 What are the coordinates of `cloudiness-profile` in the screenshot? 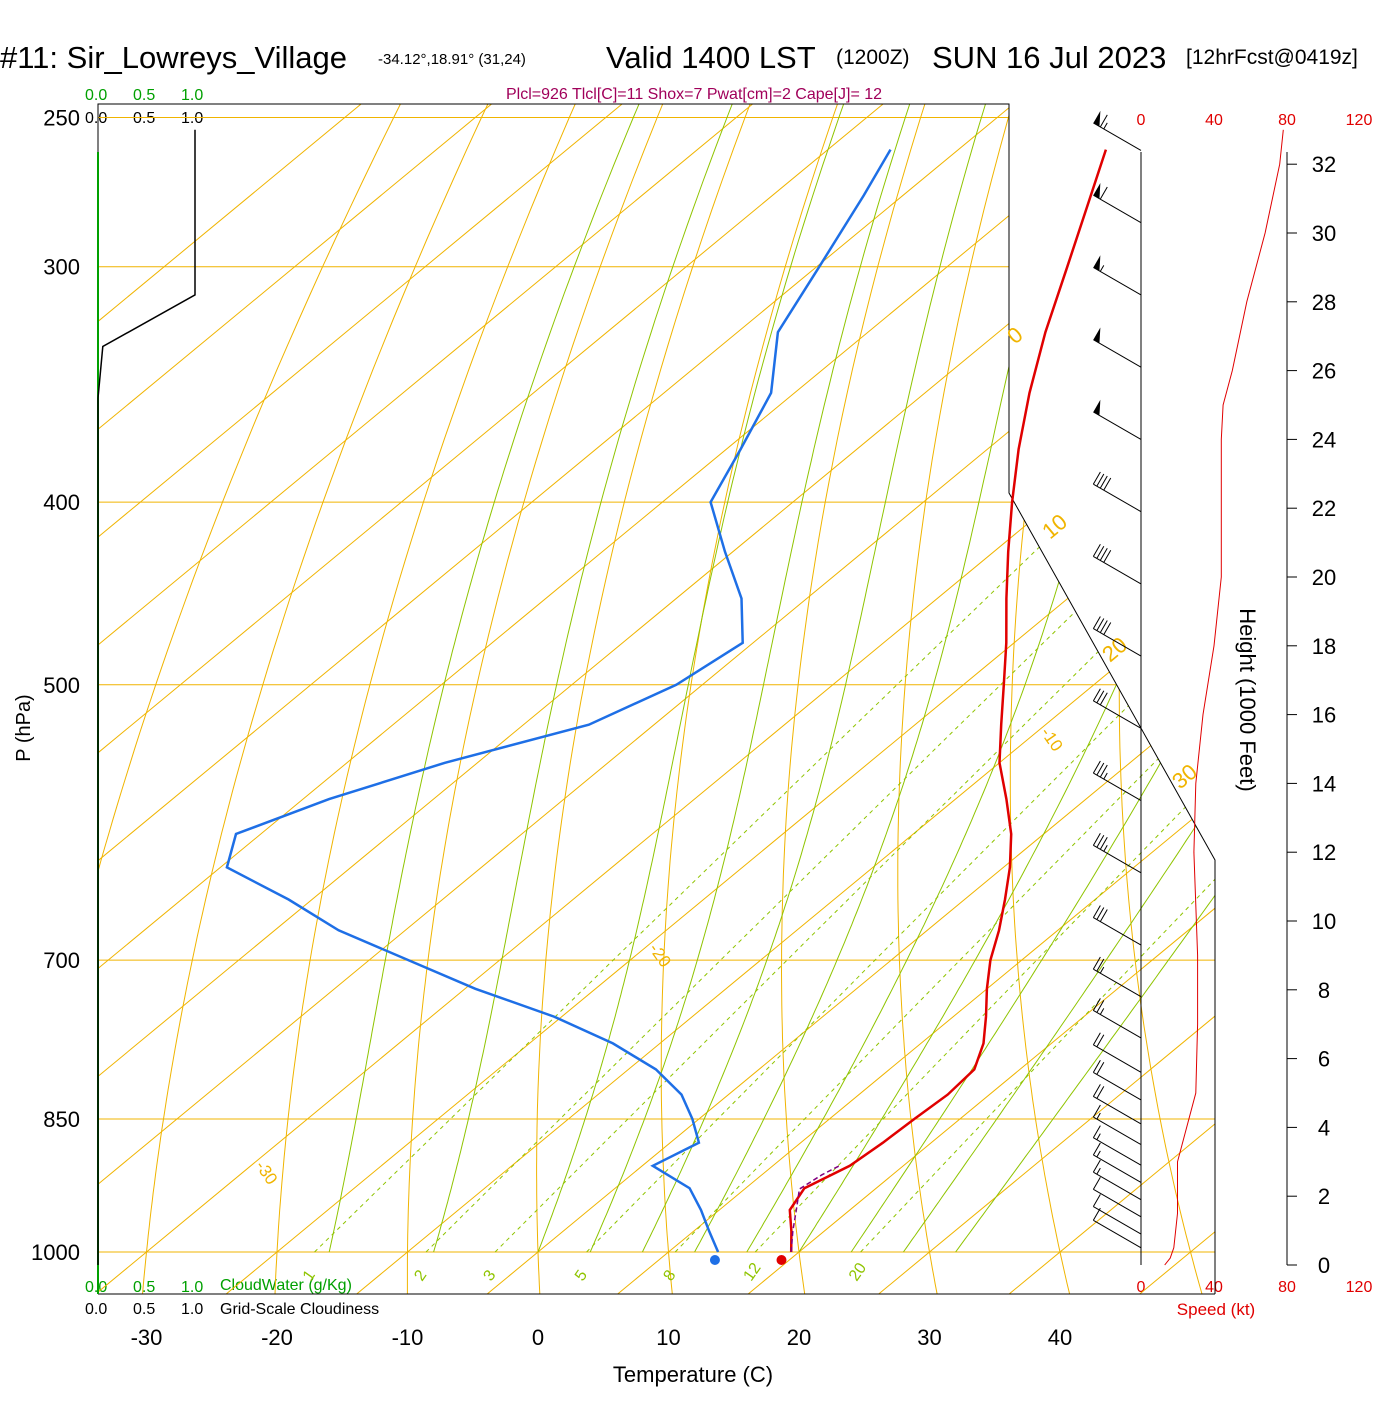 It's located at (146, 697).